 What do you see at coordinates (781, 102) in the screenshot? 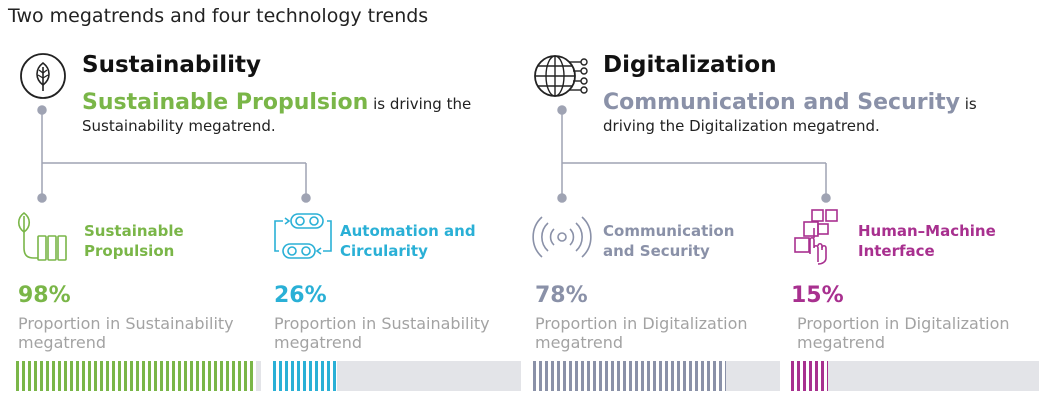
I see `megatrend-highlight: Communication and Security` at bounding box center [781, 102].